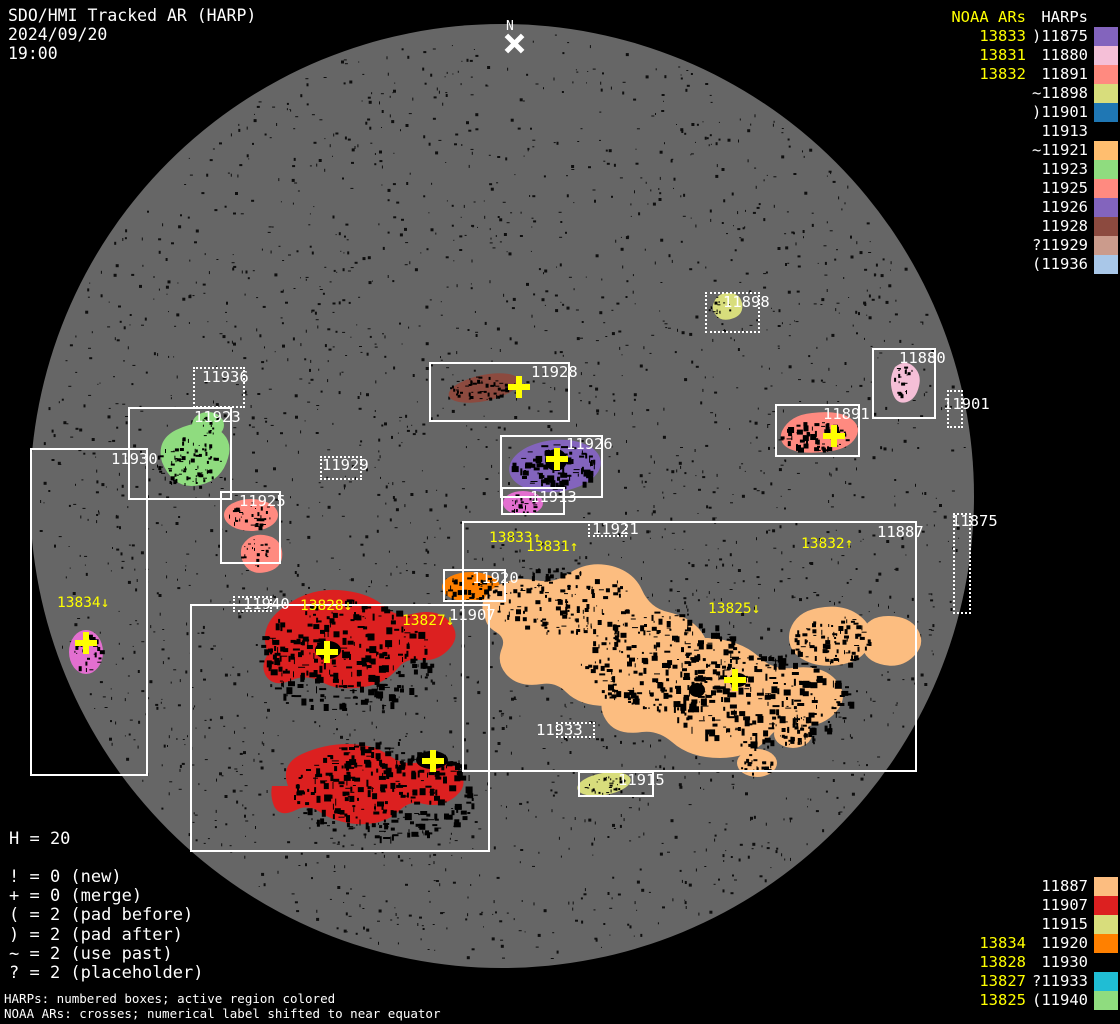 This screenshot has height=1024, width=1120. I want to click on harp-label-11907: 11907, so click(472, 615).